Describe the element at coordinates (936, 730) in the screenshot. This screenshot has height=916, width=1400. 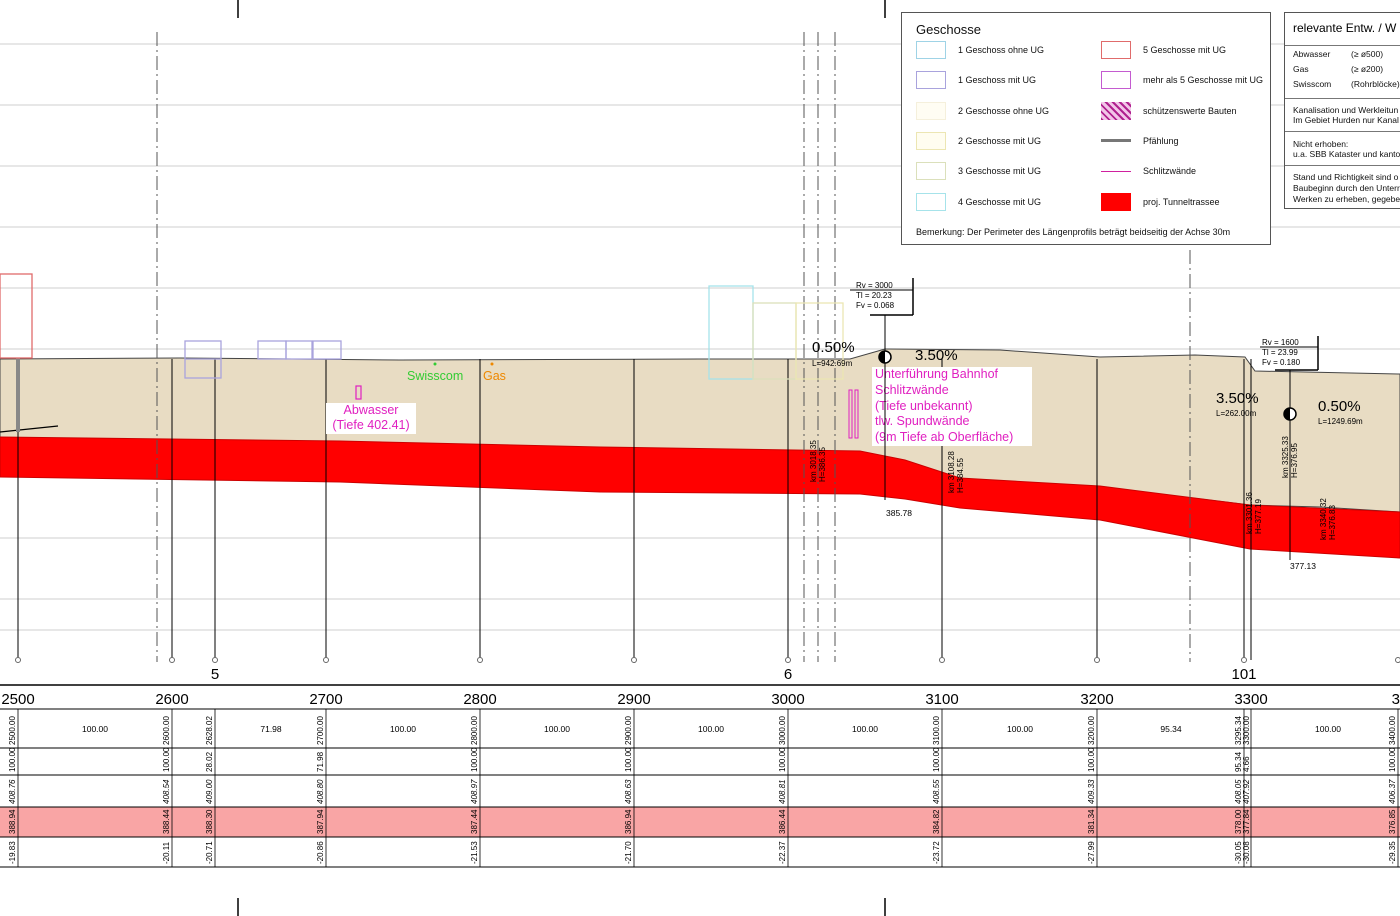
I see `table-value: 3100.00` at that location.